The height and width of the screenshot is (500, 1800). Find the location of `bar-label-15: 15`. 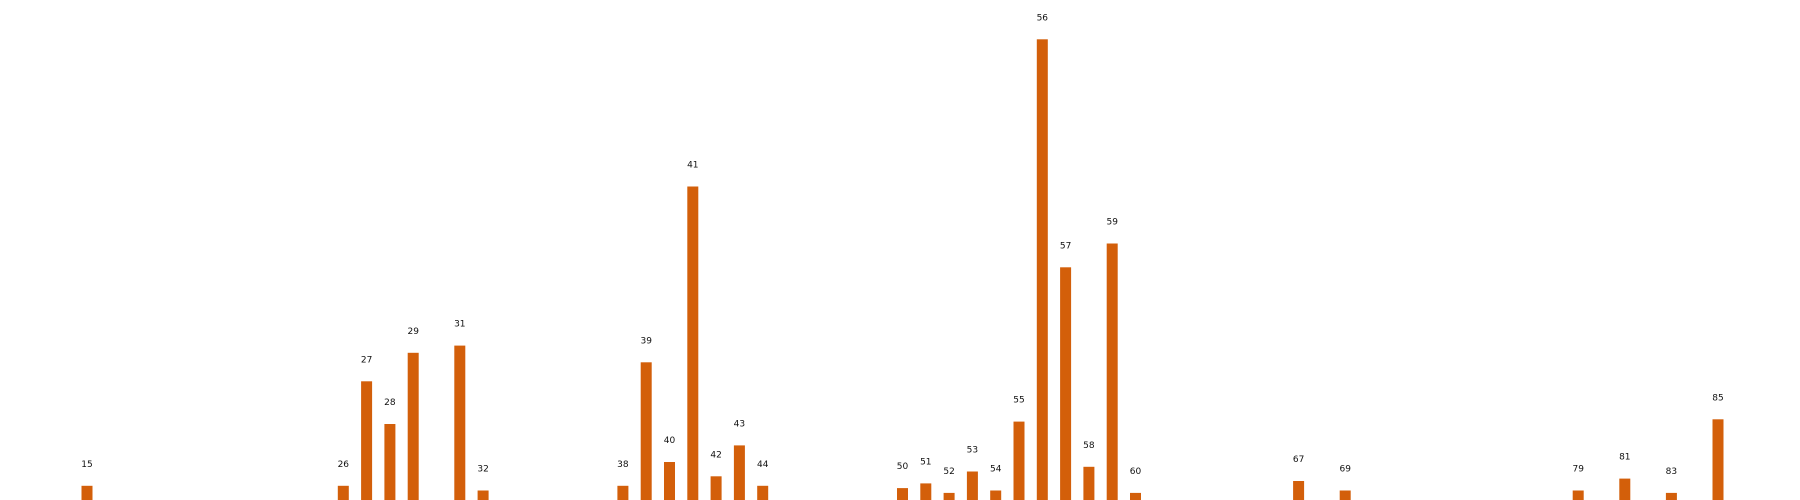

bar-label-15: 15 is located at coordinates (86, 465).